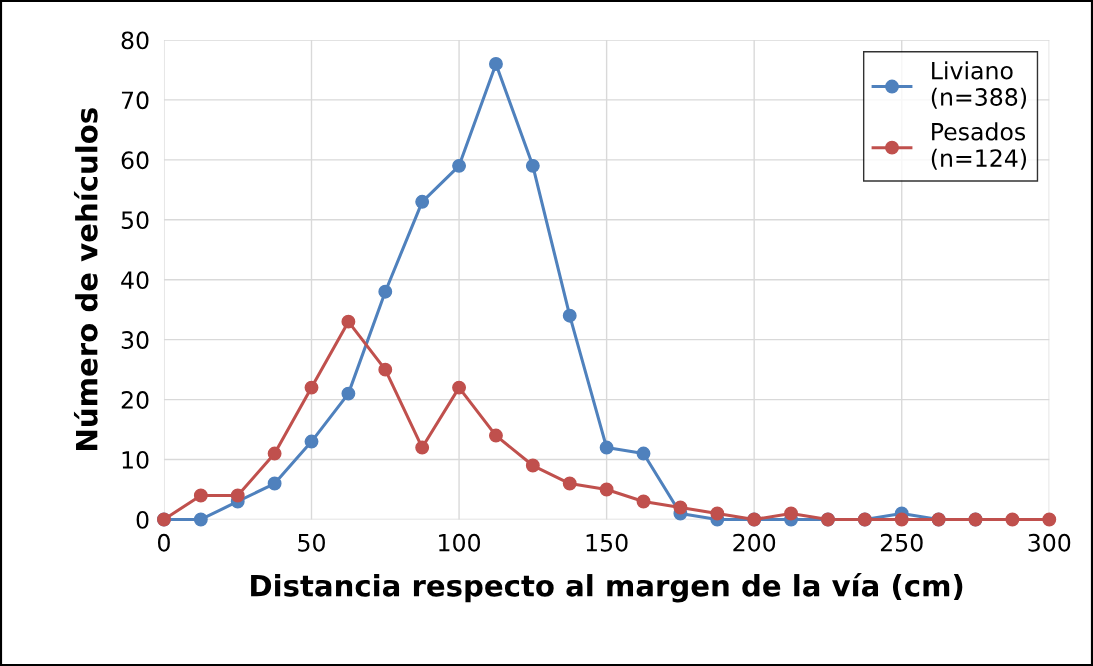 This screenshot has height=666, width=1093. What do you see at coordinates (607, 542) in the screenshot?
I see `x-tick-label: 150` at bounding box center [607, 542].